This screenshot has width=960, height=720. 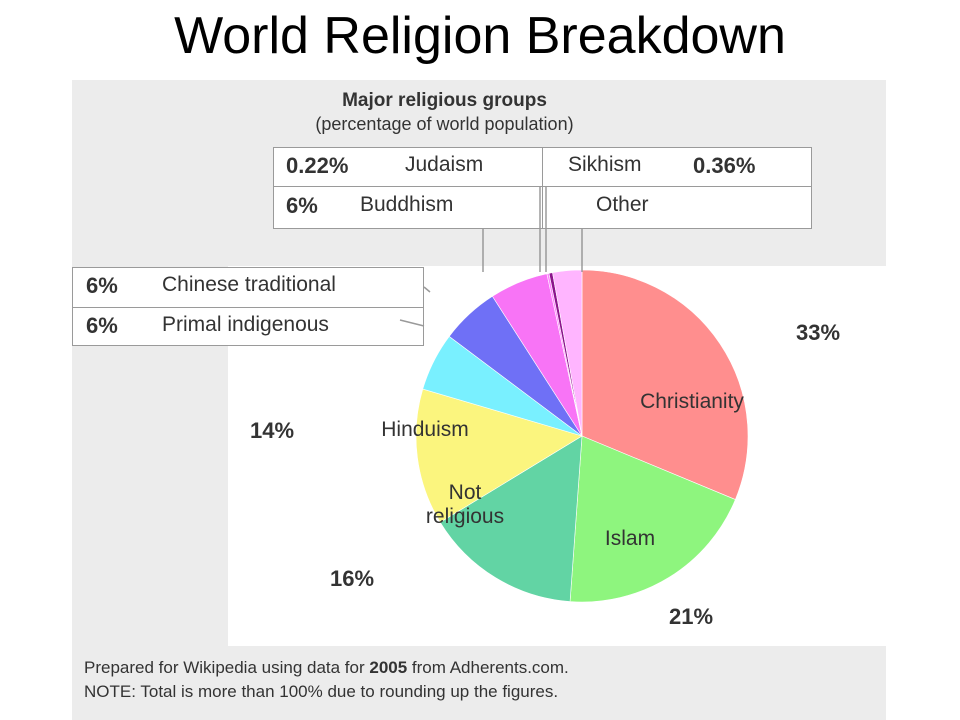 What do you see at coordinates (652, 519) in the screenshot?
I see `pie-slice-islam` at bounding box center [652, 519].